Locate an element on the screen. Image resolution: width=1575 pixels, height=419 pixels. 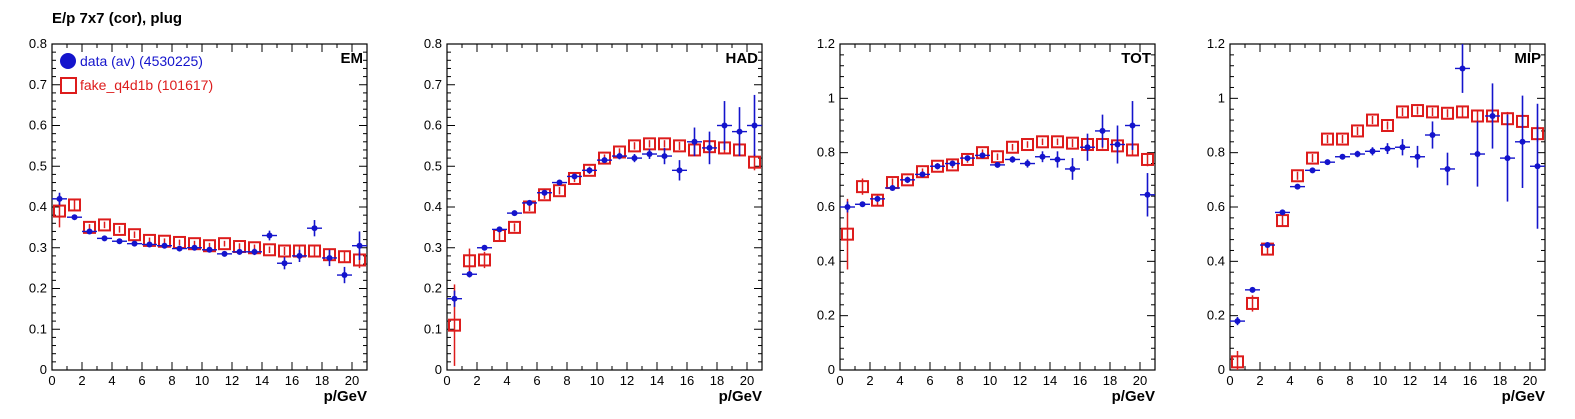
x-axis-label: p/GeV is located at coordinates (740, 396).